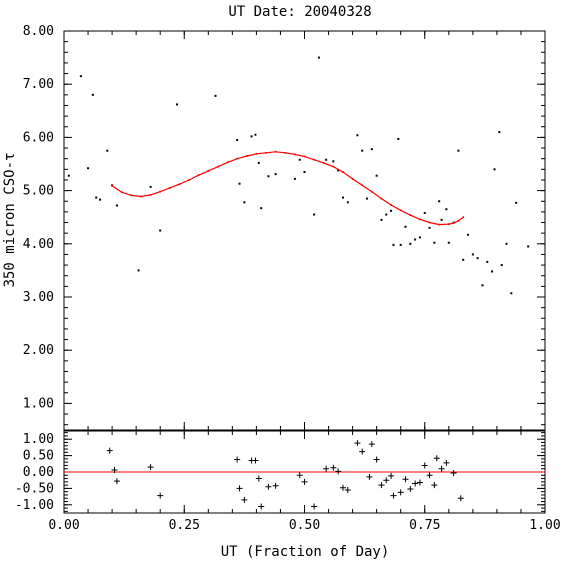 This screenshot has height=574, width=574. Describe the element at coordinates (304, 525) in the screenshot. I see `x-tick-label: 0.50` at that location.